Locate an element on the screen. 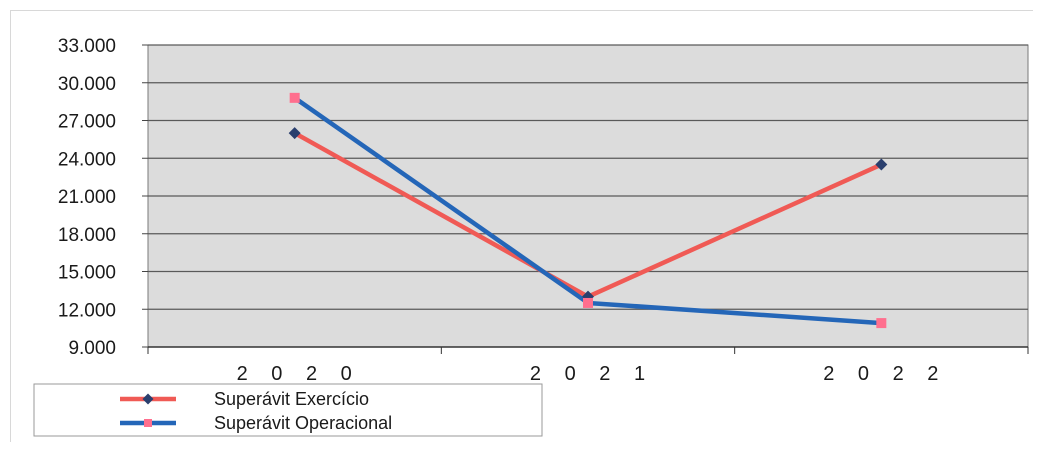  y-tick-label: 18.000 is located at coordinates (87, 235).